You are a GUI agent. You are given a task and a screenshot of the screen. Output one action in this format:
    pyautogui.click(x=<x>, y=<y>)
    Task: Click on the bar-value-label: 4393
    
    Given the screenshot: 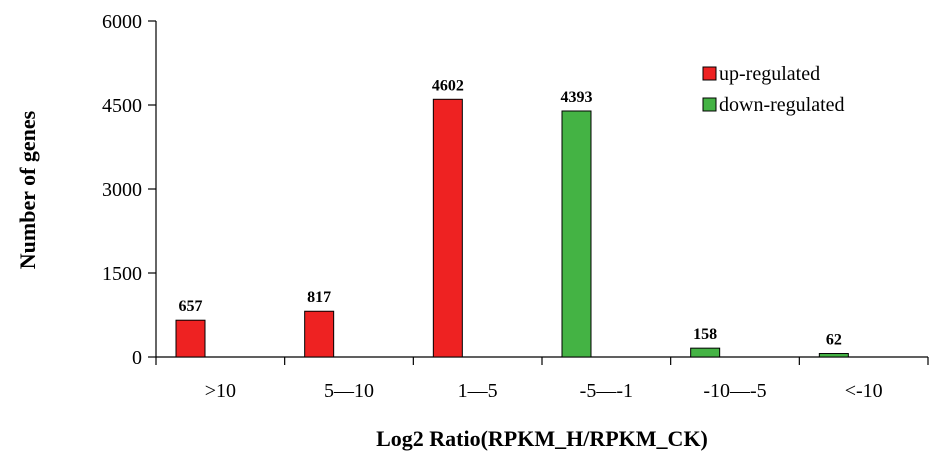 What is the action you would take?
    pyautogui.click(x=577, y=97)
    